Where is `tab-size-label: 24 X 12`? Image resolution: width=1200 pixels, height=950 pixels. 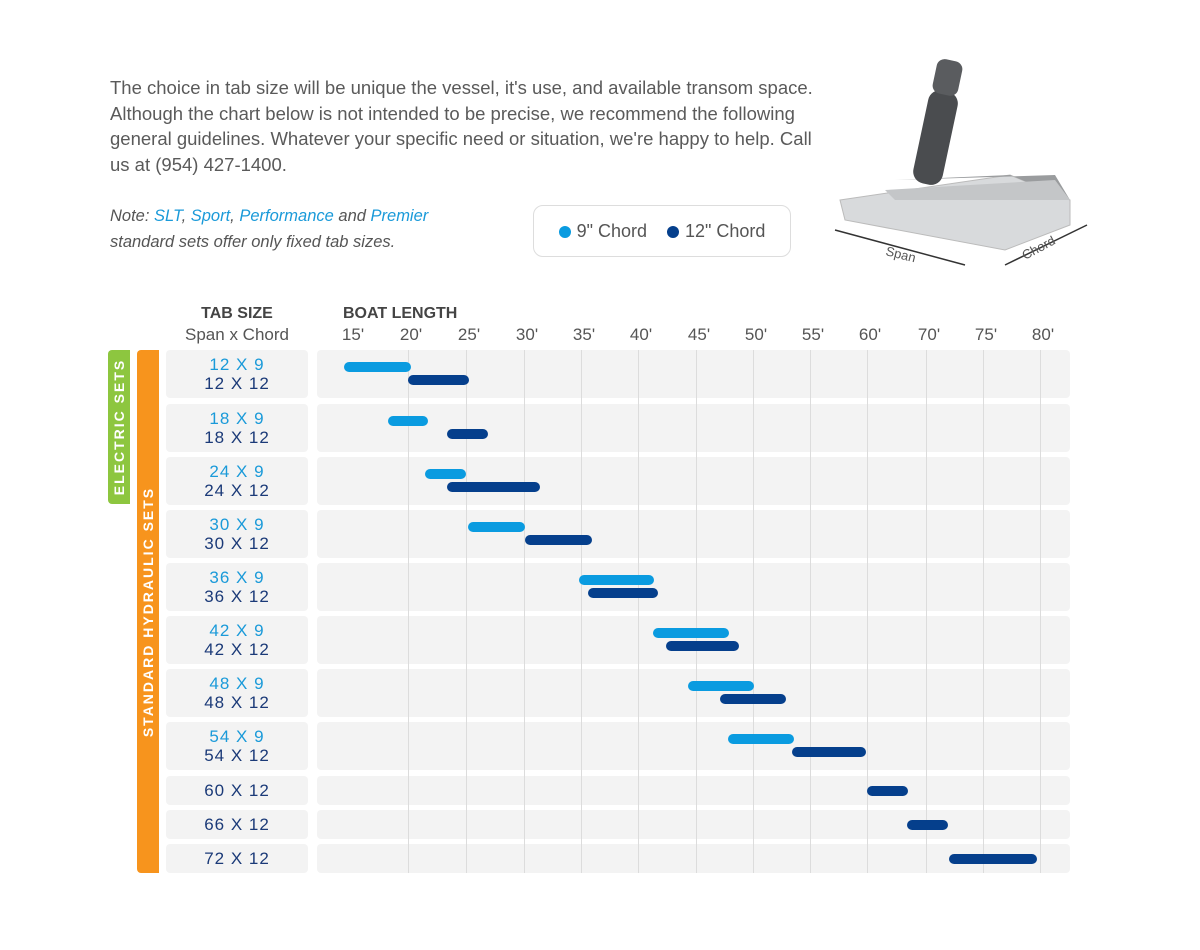
tab-size-label: 24 X 12 is located at coordinates (237, 490).